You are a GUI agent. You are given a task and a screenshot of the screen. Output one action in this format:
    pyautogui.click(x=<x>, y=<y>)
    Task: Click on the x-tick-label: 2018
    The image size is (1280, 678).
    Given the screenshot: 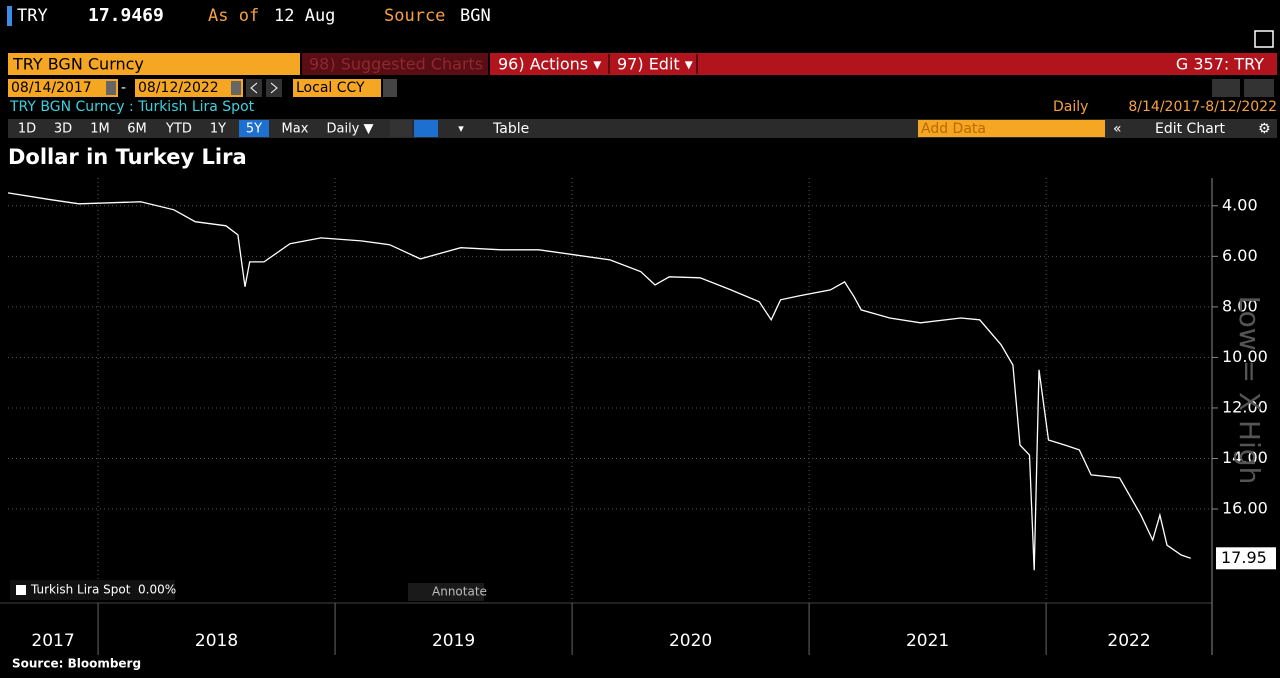 What is the action you would take?
    pyautogui.click(x=216, y=641)
    